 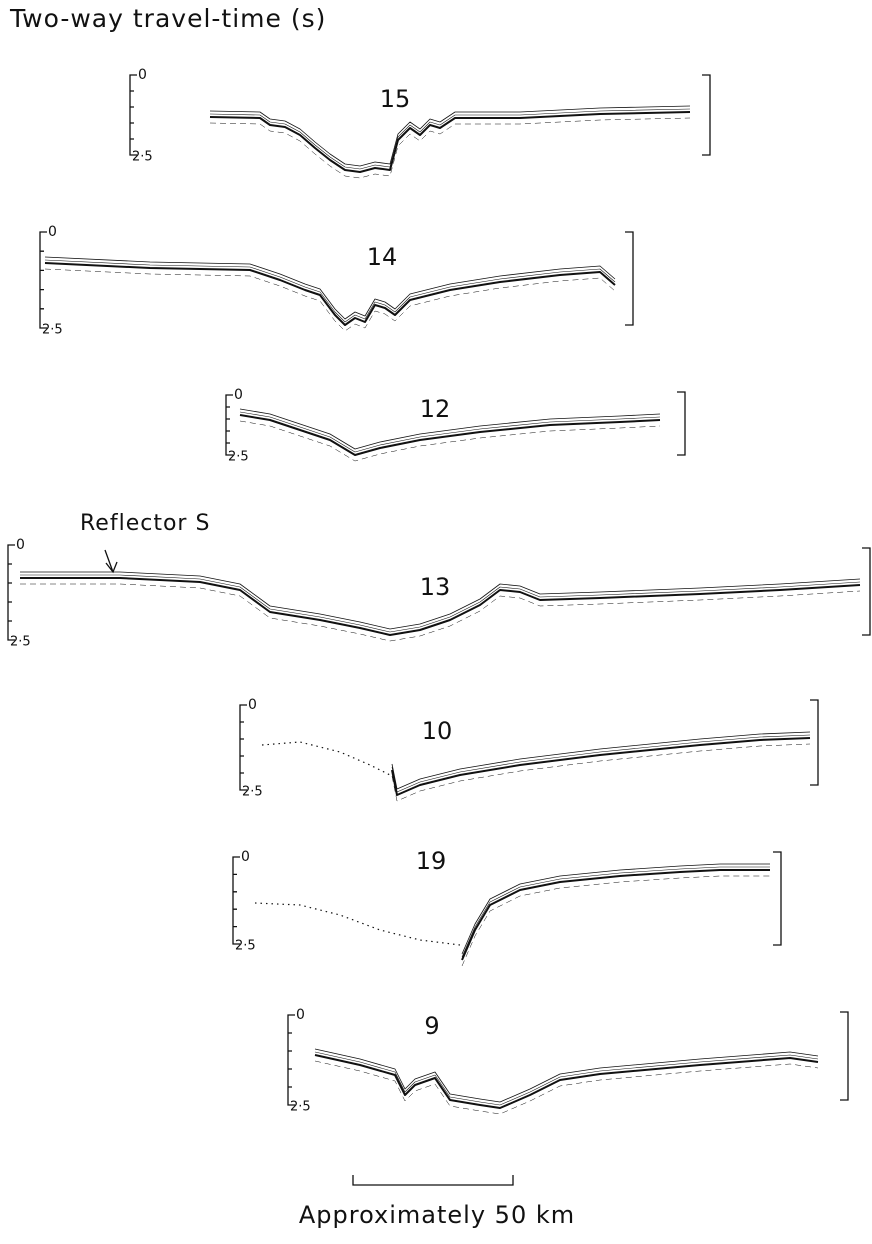 What do you see at coordinates (437, 731) in the screenshot?
I see `profile-label: 10` at bounding box center [437, 731].